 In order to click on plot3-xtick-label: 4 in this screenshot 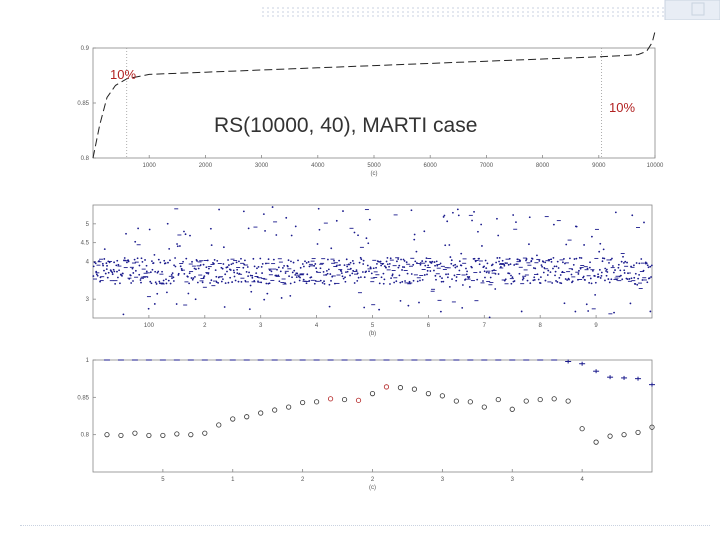, I will do `click(582, 480)`.